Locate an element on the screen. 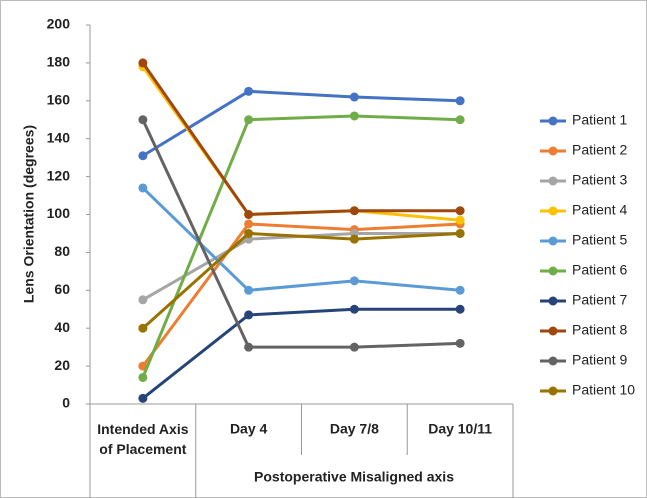  x-tick-label: Day 7/8 is located at coordinates (354, 429).